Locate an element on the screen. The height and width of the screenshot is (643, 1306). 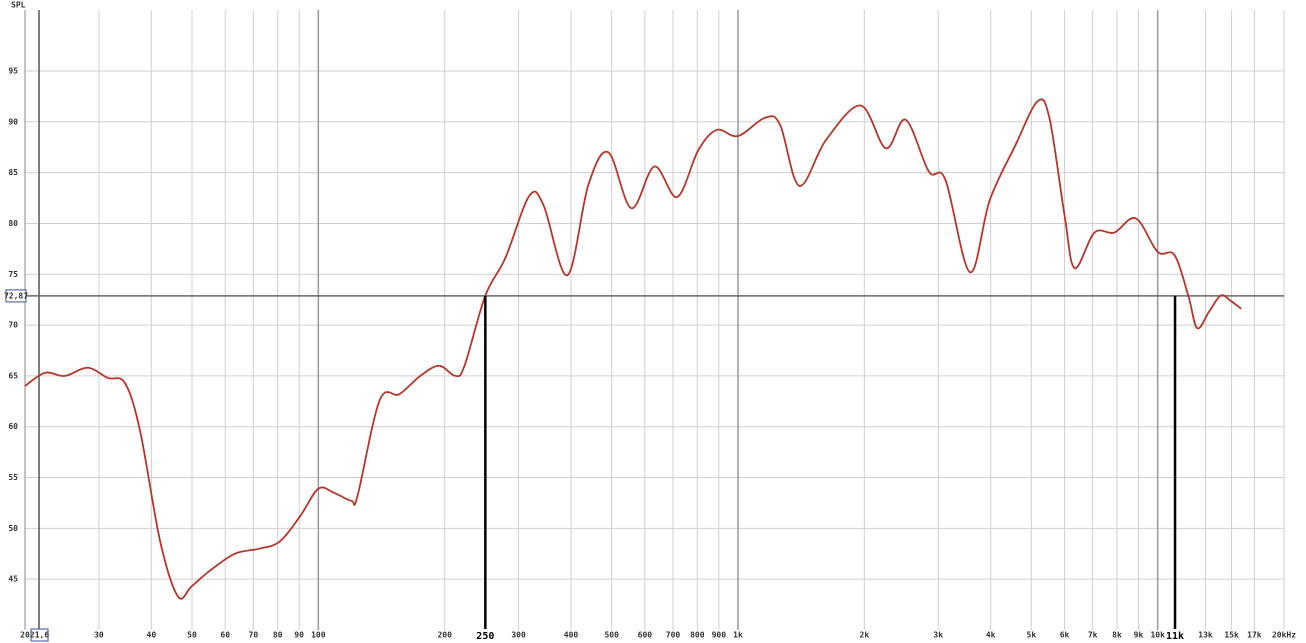
x-tick-label: 3k is located at coordinates (938, 635).